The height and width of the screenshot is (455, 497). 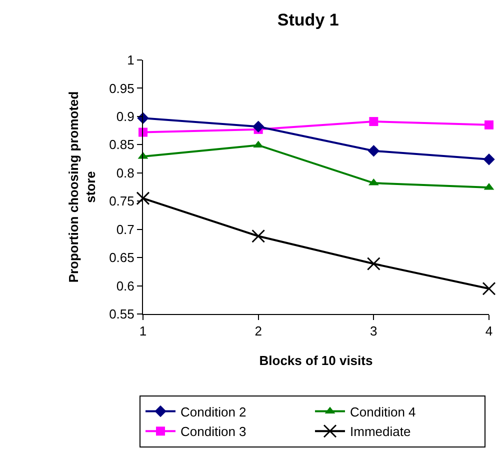 I want to click on y-tick-label: 0.95, so click(x=121, y=88).